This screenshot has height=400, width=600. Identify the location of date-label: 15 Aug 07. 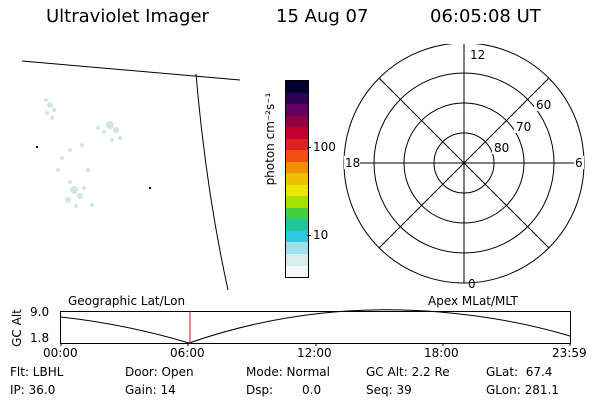
(322, 16).